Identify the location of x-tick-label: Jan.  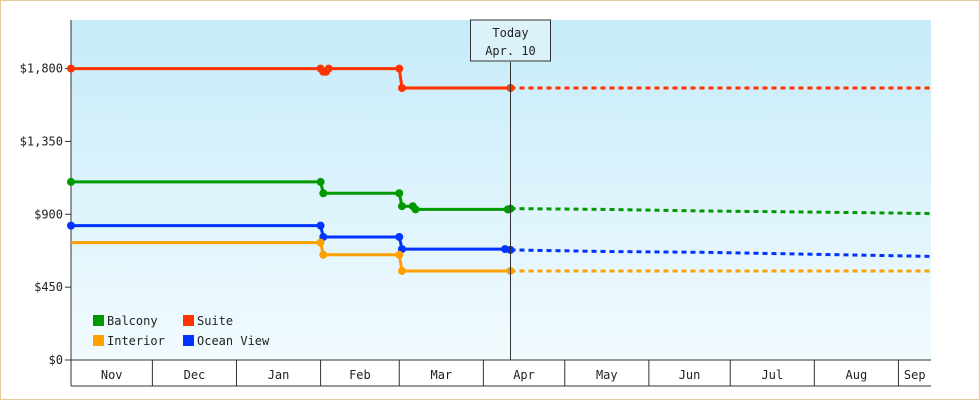
(279, 375).